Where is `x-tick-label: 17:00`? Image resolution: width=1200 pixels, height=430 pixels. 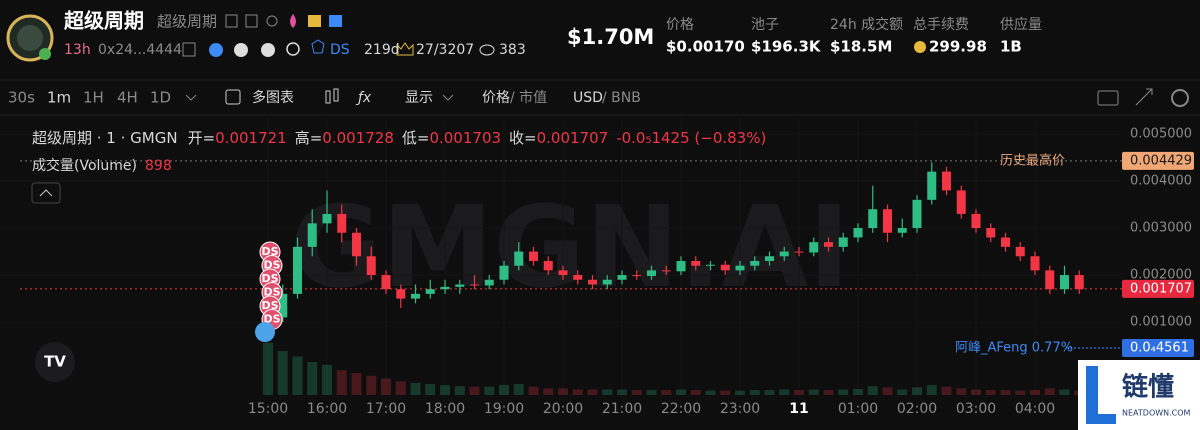
x-tick-label: 17:00 is located at coordinates (386, 409).